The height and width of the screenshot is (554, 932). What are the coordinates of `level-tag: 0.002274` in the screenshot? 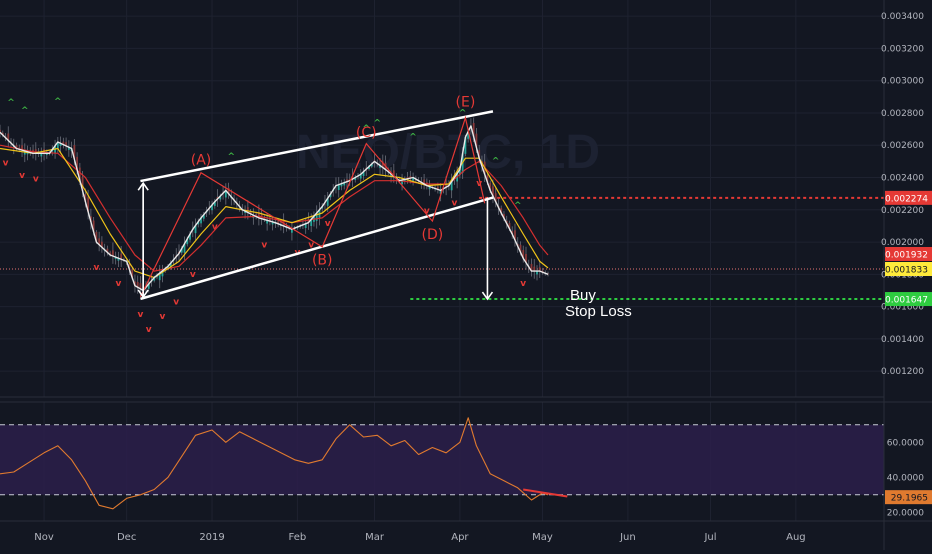 It's located at (906, 199).